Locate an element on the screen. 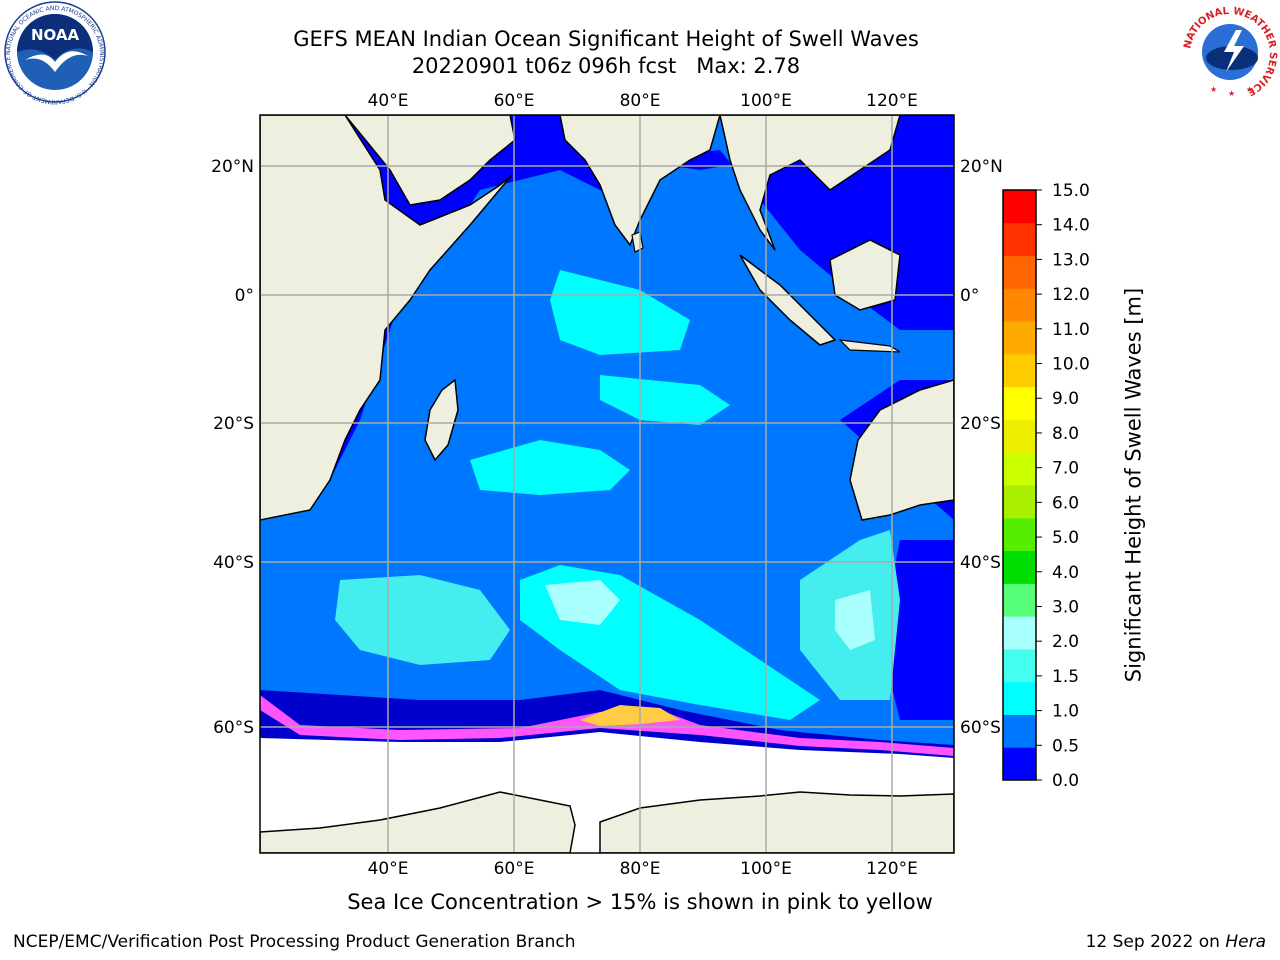 This screenshot has width=1280, height=960. colorbar-label-box: Significant Height of Swell Waves [m] is located at coordinates (1134, 485).